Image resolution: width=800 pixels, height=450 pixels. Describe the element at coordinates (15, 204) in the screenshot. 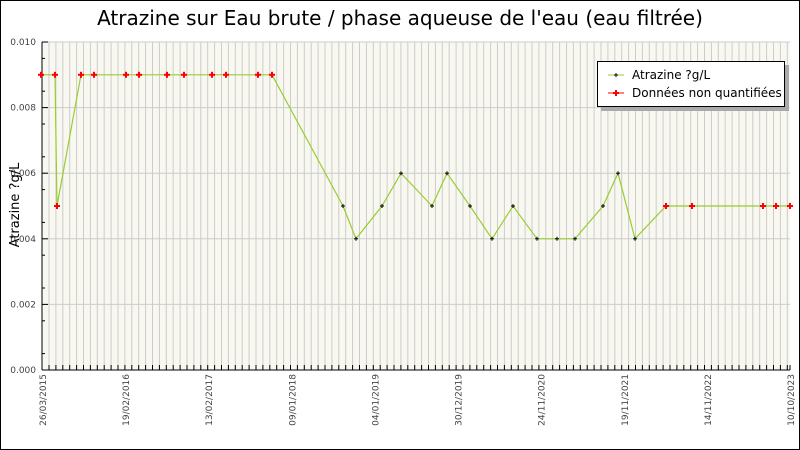

I see `y-axis-label: Atrazine ?g/L` at that location.